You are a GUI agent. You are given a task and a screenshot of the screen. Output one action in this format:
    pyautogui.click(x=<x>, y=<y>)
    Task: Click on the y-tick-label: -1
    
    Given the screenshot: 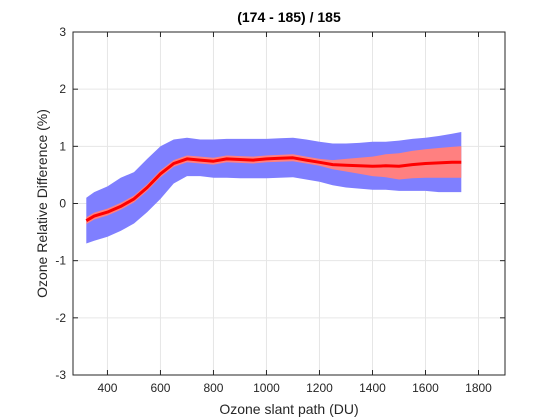 What is the action you would take?
    pyautogui.click(x=60, y=261)
    